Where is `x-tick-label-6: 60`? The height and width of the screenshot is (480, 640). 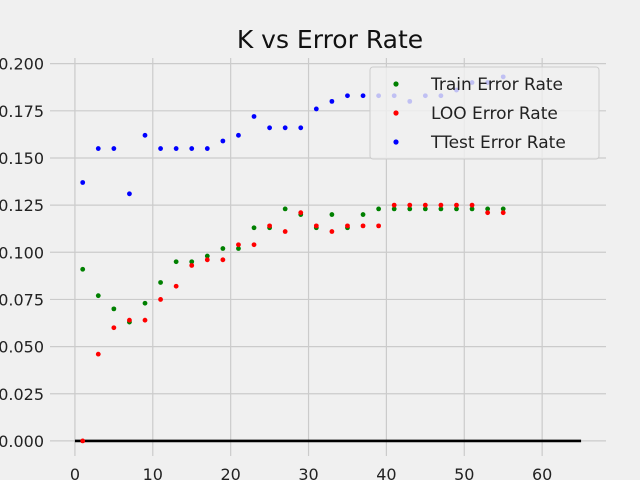 x-tick-label-6: 60 is located at coordinates (542, 472).